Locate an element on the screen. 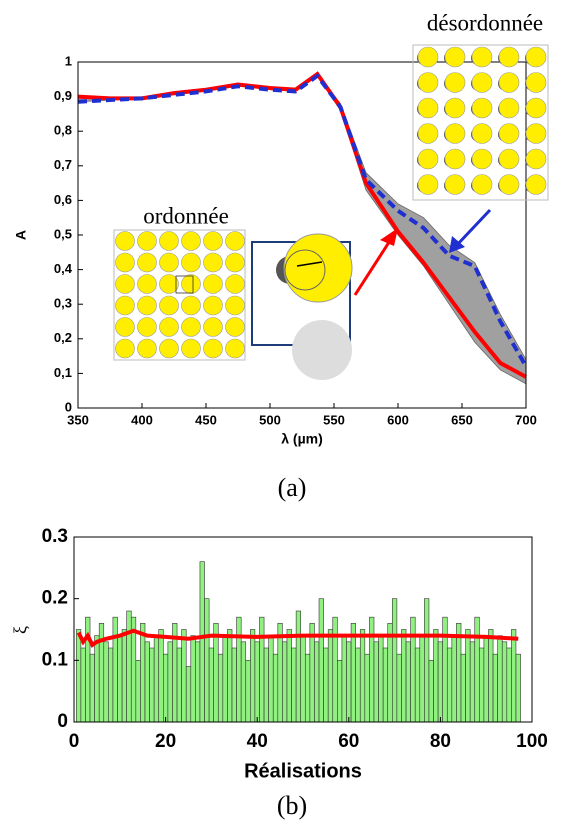  x-tick-label: 450 is located at coordinates (206, 419).